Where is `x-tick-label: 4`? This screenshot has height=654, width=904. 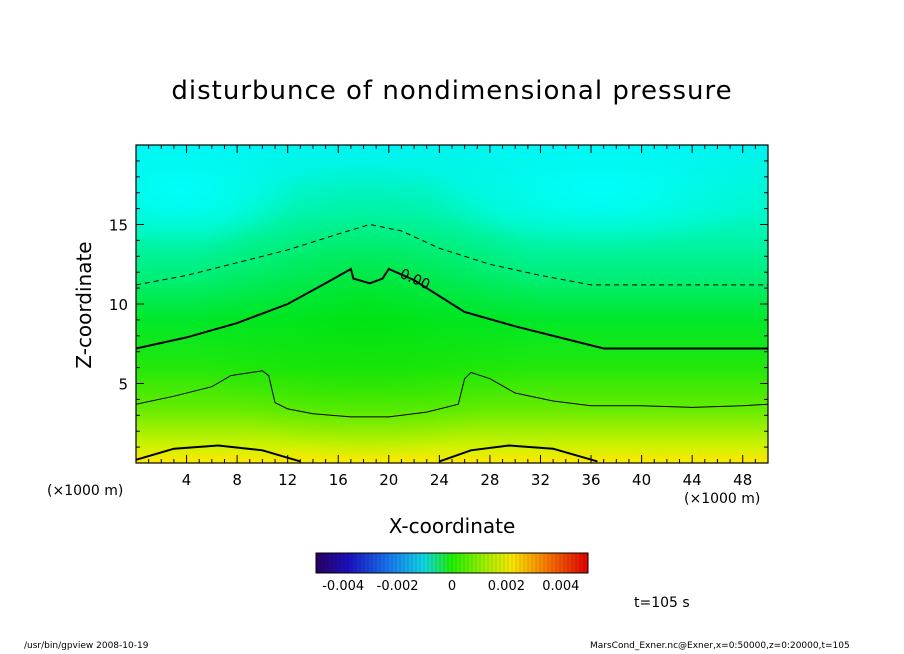
x-tick-label: 4 is located at coordinates (187, 480).